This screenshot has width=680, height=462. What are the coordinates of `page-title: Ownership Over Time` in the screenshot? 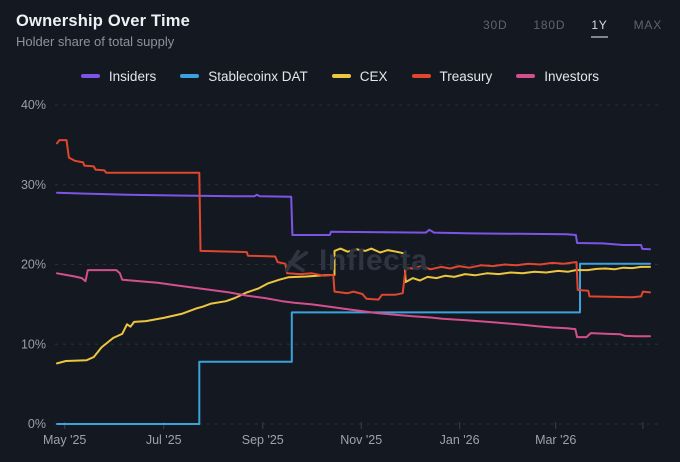 It's located at (103, 21).